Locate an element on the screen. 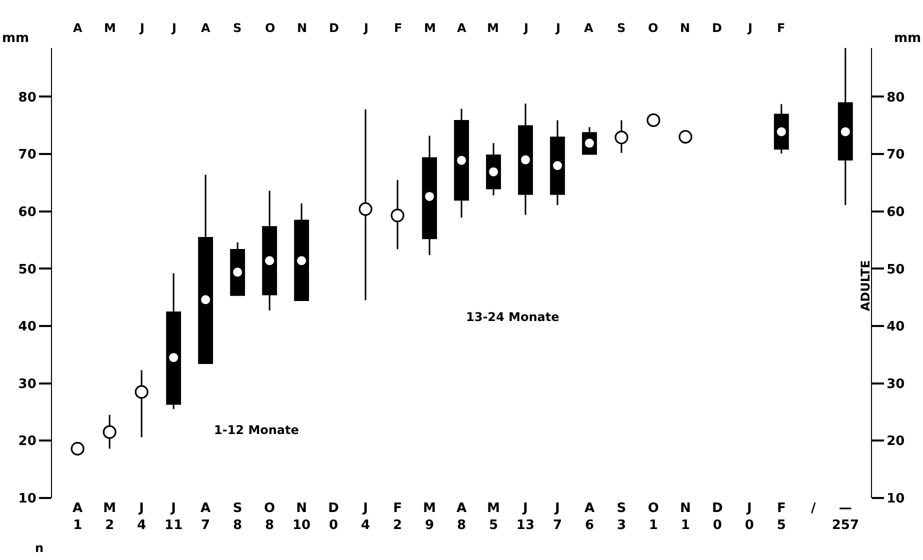 This screenshot has width=923, height=560. y2-axis-title: mm is located at coordinates (908, 38).